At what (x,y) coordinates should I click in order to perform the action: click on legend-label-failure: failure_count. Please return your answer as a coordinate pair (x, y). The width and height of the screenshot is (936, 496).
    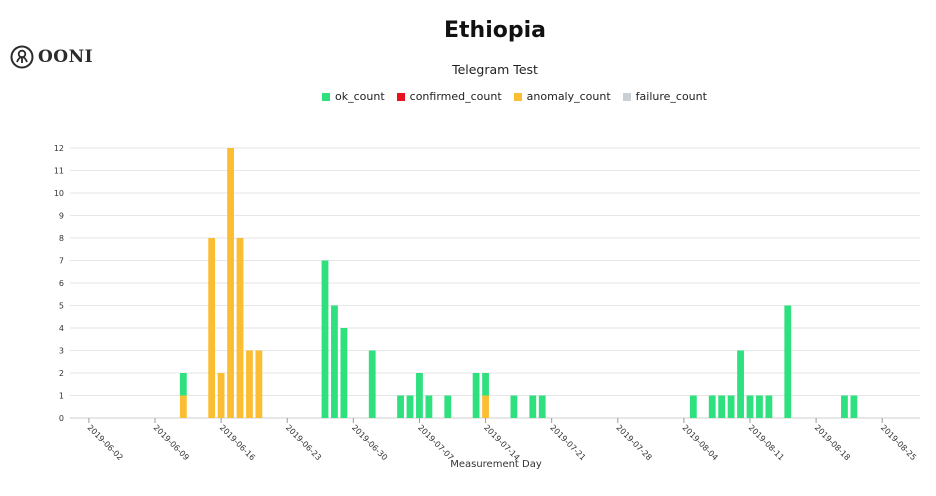
    Looking at the image, I should click on (671, 96).